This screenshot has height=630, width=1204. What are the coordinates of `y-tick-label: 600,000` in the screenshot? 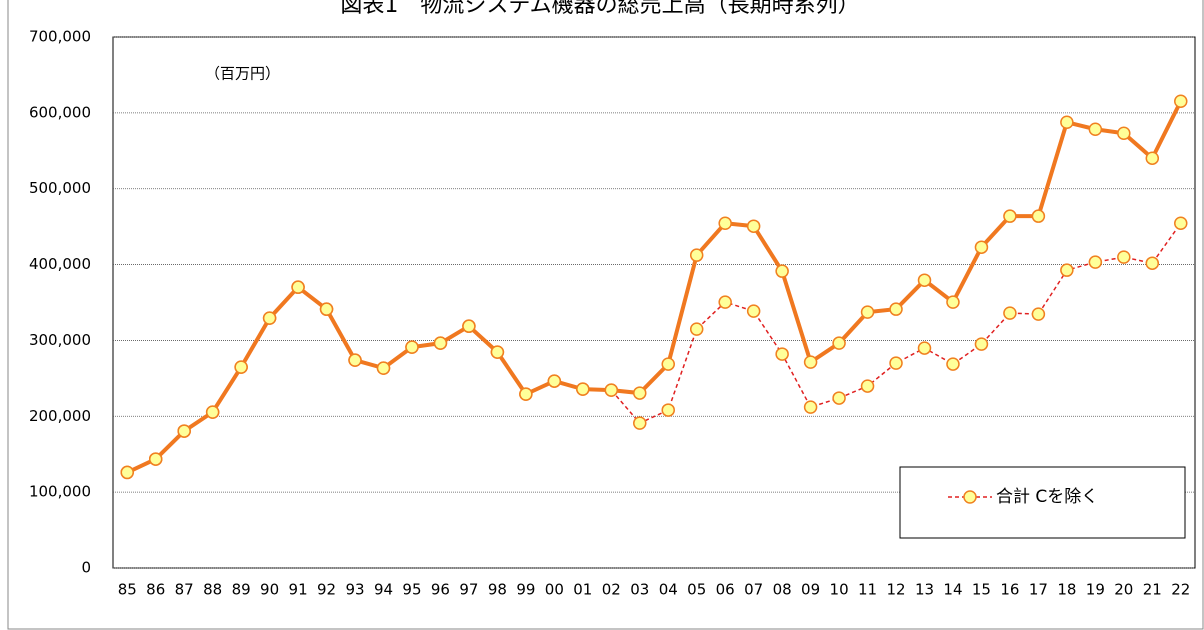 It's located at (60, 112).